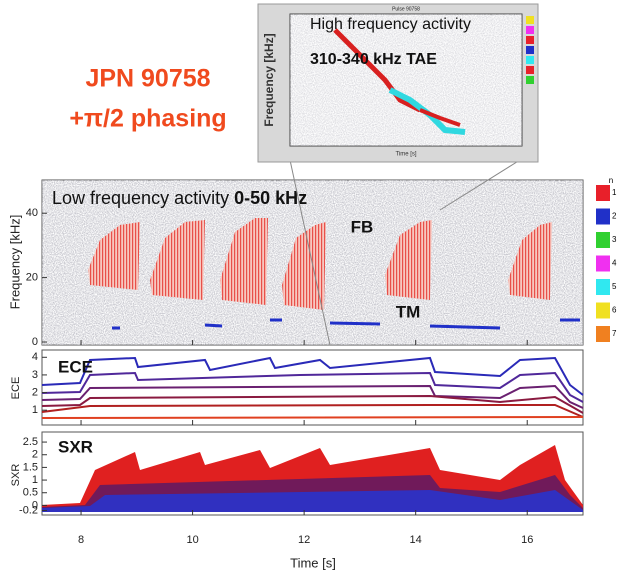  I want to click on legend: n 1 2 3 4 5 6 7, so click(606, 259).